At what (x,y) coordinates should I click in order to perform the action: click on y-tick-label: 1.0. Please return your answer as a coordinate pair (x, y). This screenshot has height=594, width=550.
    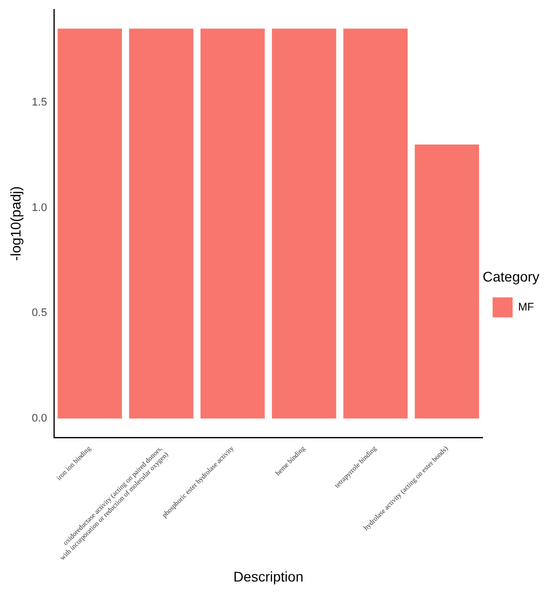
    Looking at the image, I should click on (40, 208).